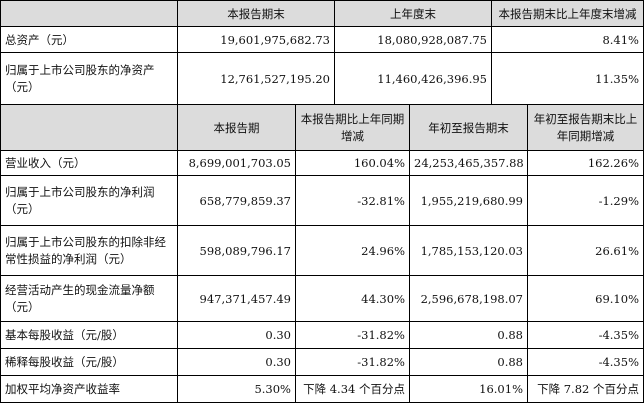 The width and height of the screenshot is (644, 405). I want to click on row-label: 营业收入（元）, so click(89, 163).